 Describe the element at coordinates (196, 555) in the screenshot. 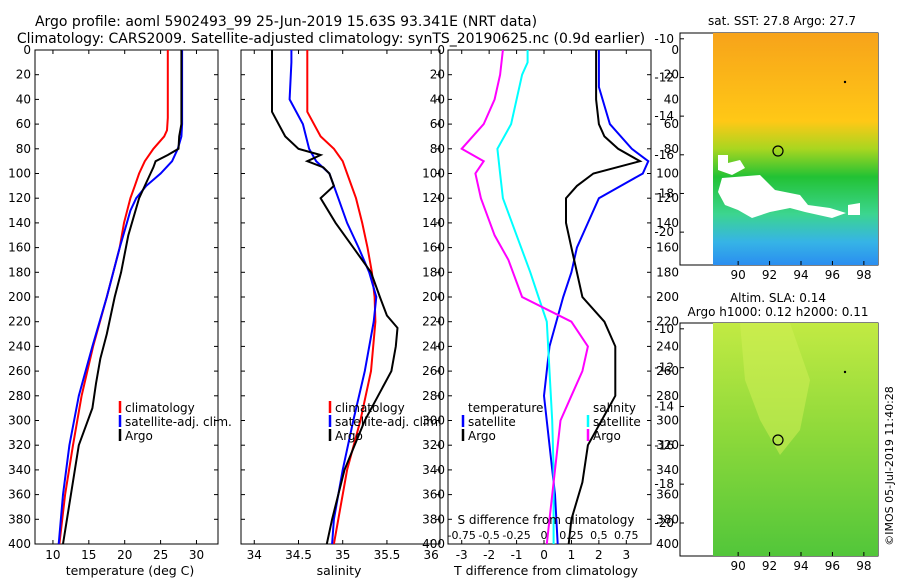

I see `x-tick-label: 30` at that location.